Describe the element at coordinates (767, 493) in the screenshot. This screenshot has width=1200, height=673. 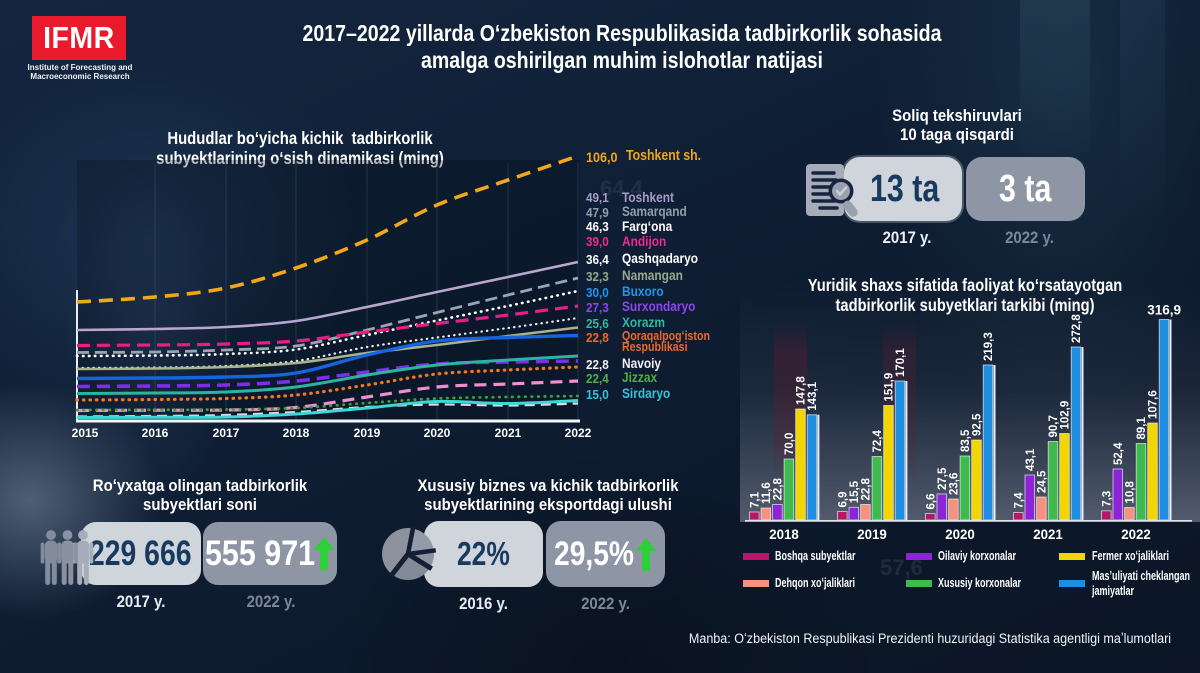
I see `svg-text: 11,6` at that location.